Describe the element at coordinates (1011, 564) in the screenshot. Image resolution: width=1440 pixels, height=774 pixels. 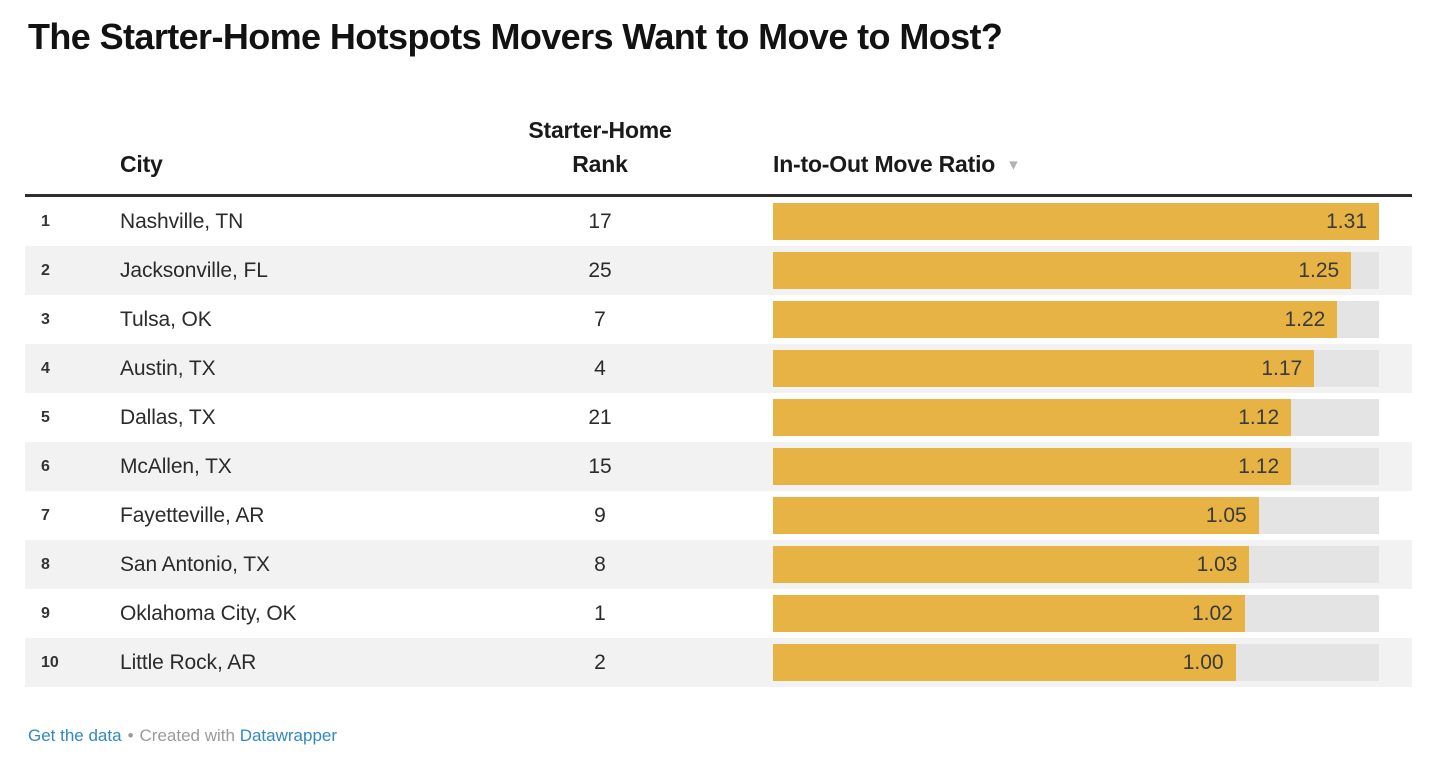
I see `ratio-bar: 1.03` at that location.